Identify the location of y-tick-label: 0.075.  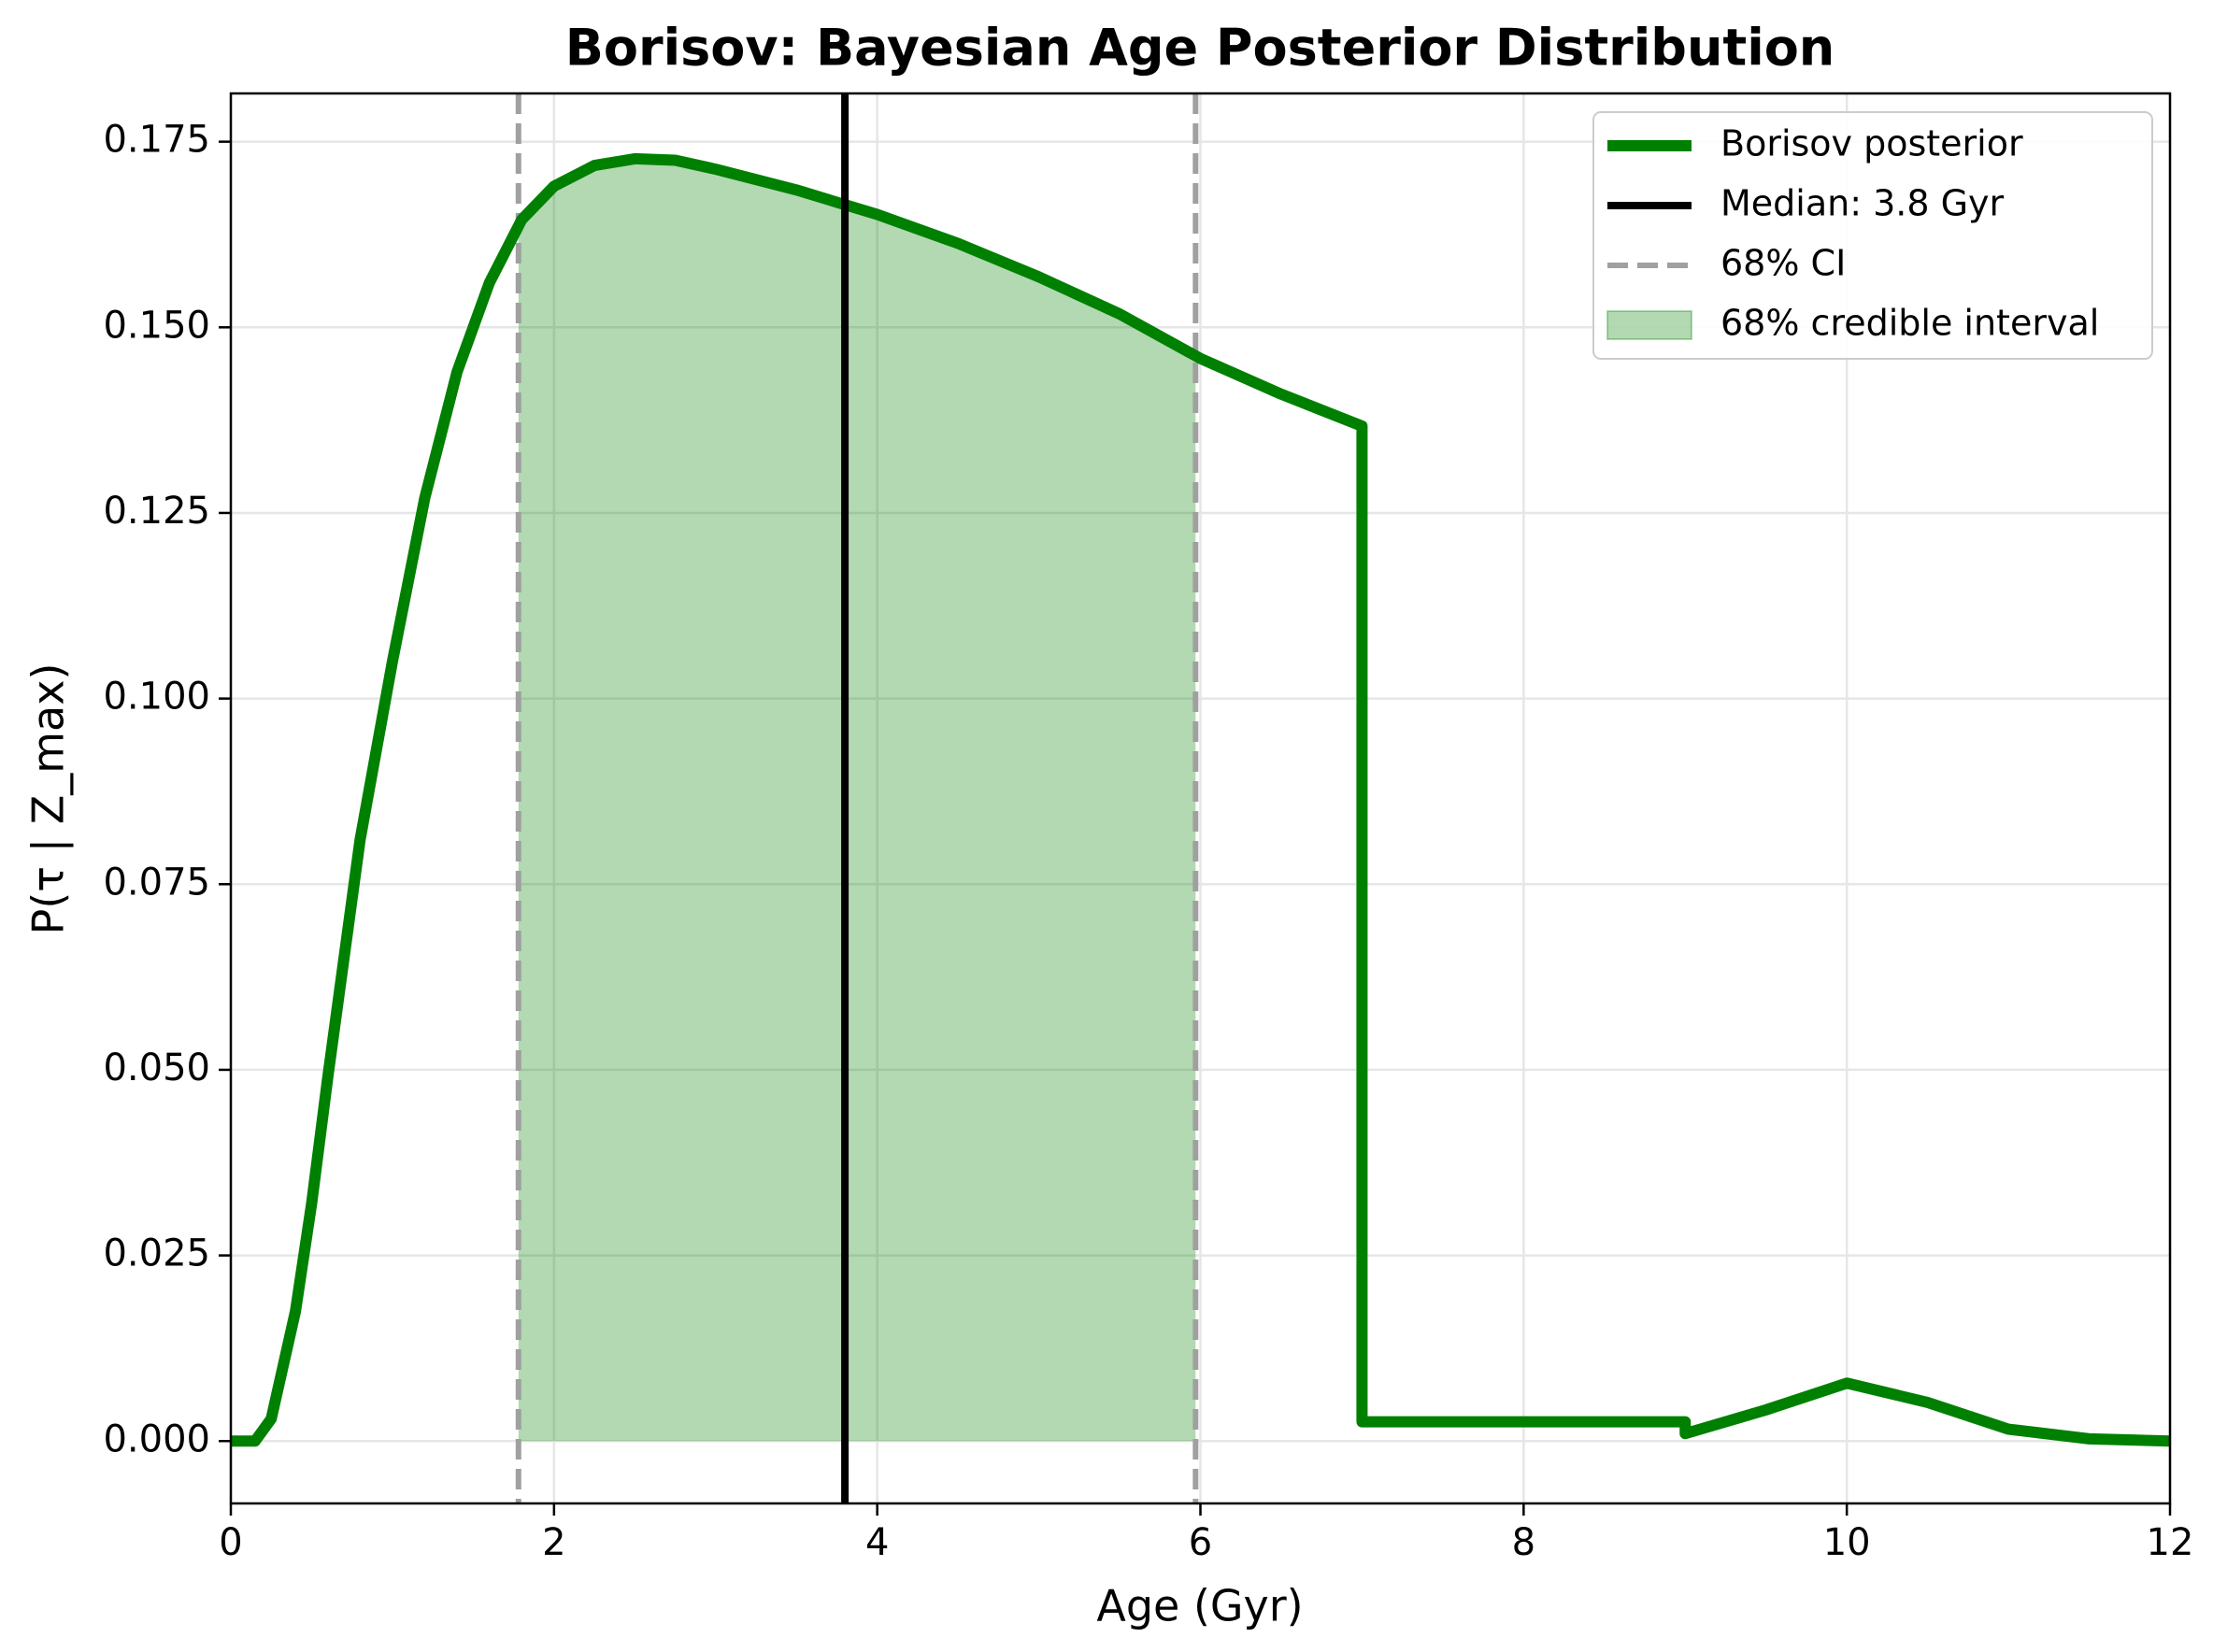
(157, 882).